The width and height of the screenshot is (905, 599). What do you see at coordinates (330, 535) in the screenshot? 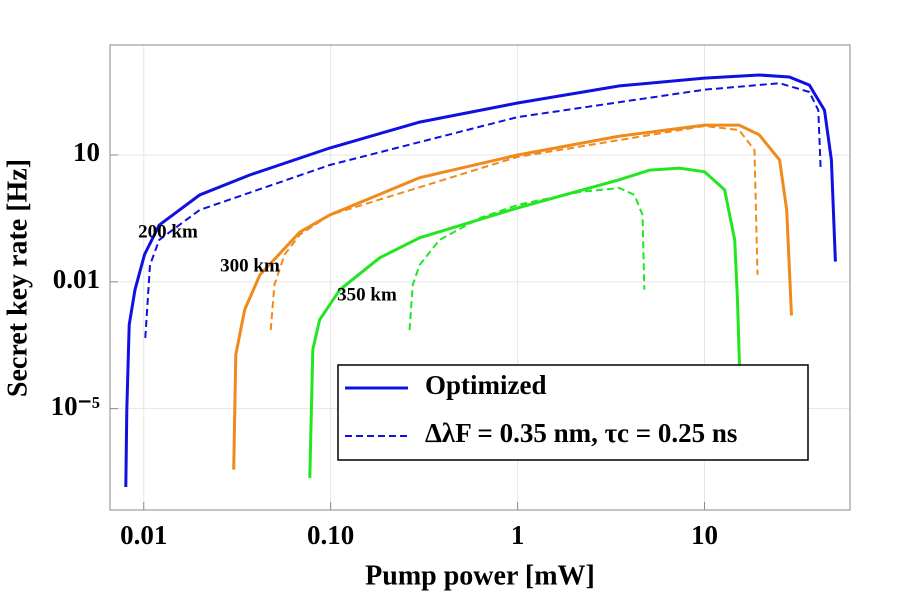
I see `x-tick-label: 0.10` at bounding box center [330, 535].